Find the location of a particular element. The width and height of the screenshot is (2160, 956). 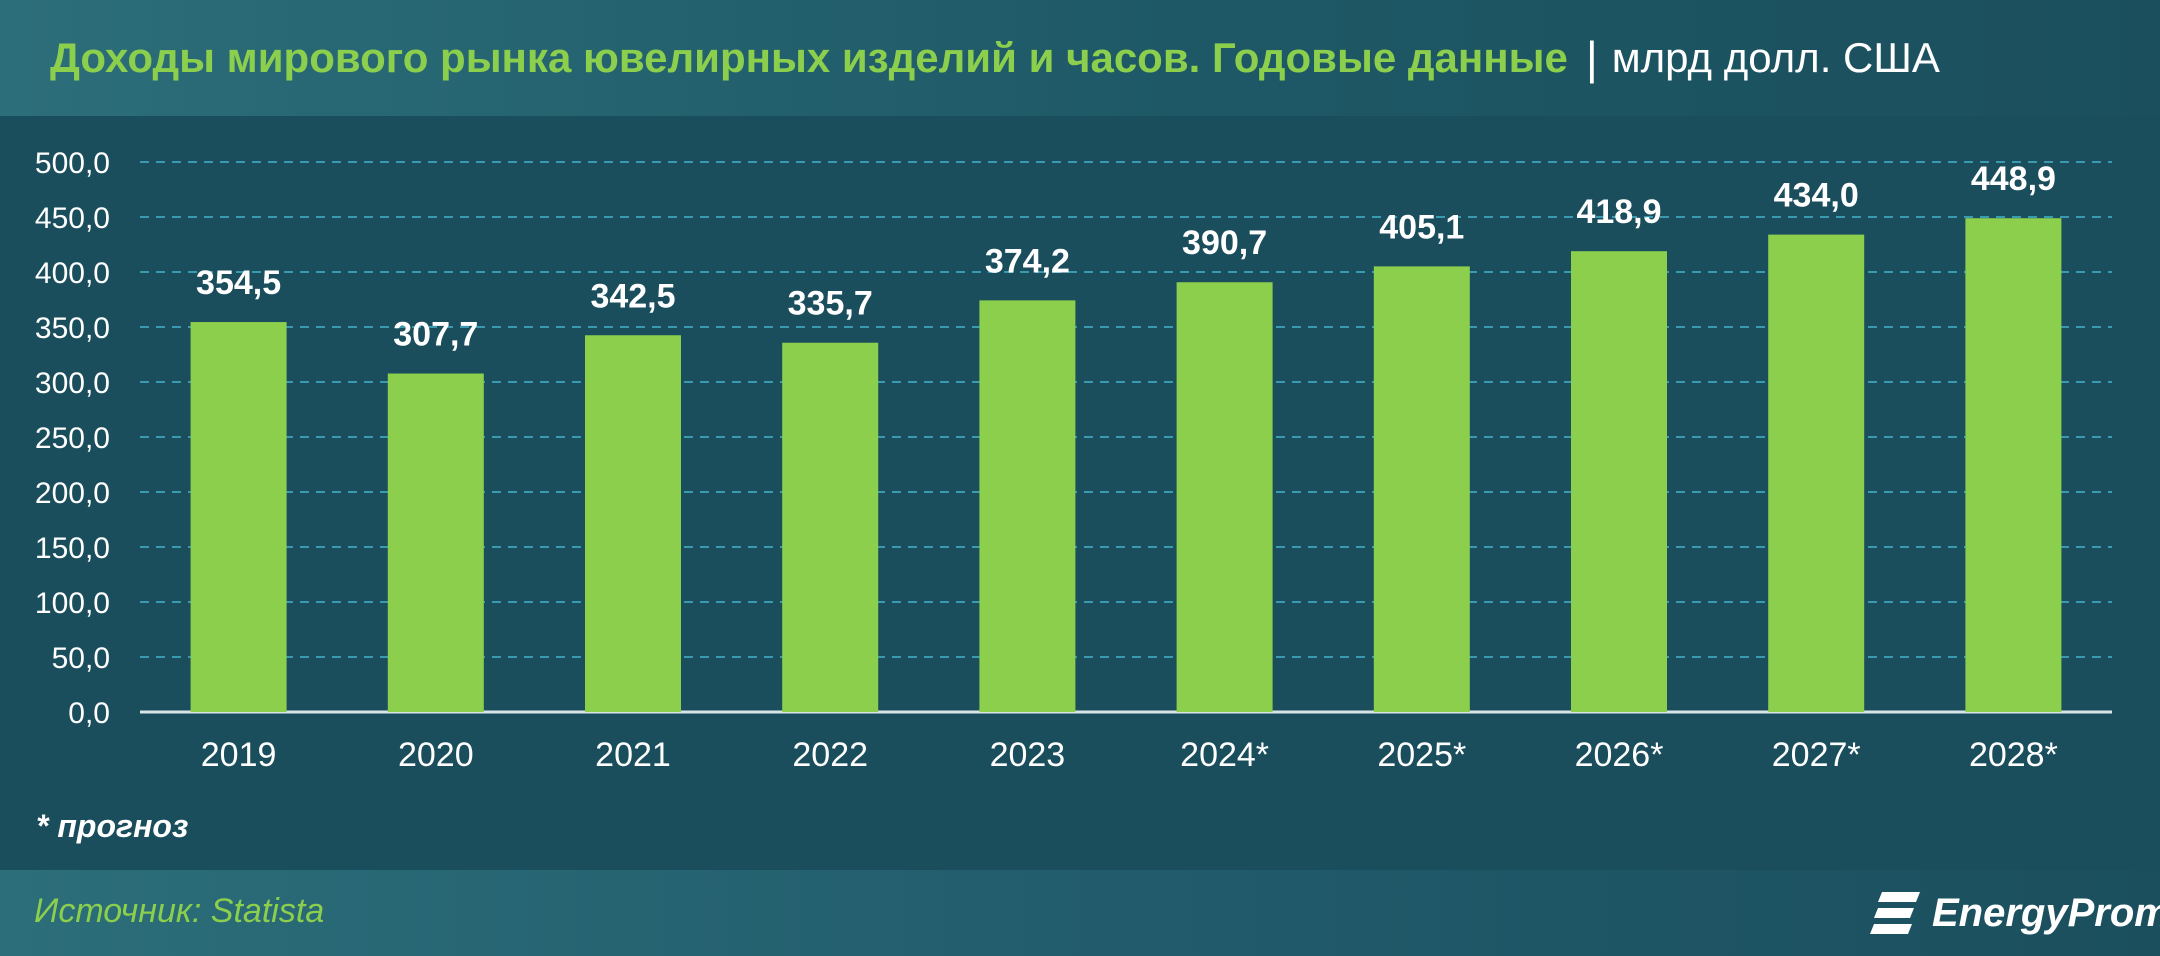

data-label: 390,7 is located at coordinates (1224, 243).